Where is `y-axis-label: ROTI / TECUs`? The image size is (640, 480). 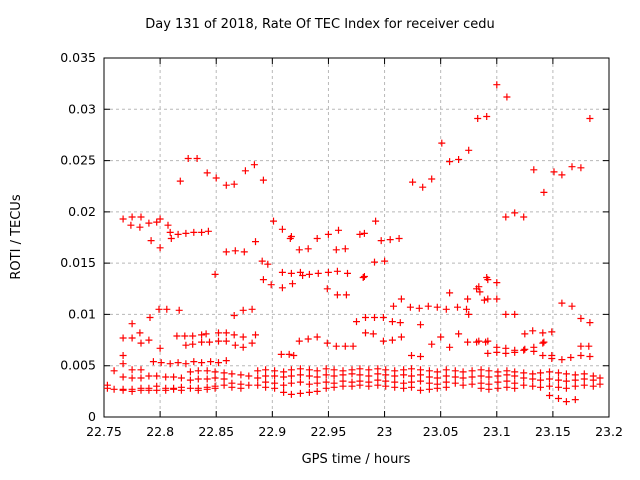 y-axis-label: ROTI / TECUs is located at coordinates (16, 236).